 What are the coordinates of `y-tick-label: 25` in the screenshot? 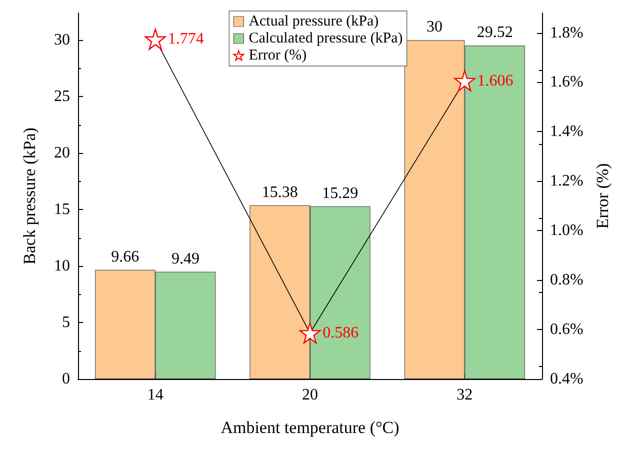 It's located at (62, 97).